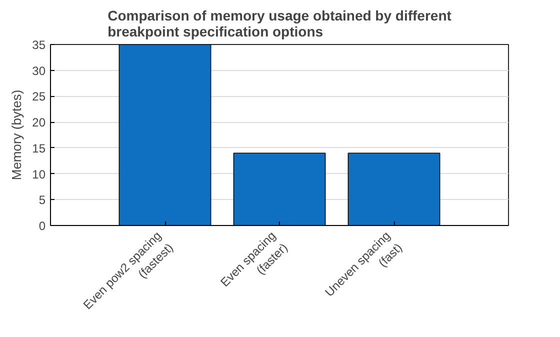  I want to click on y-tick-label: 30, so click(39, 71).